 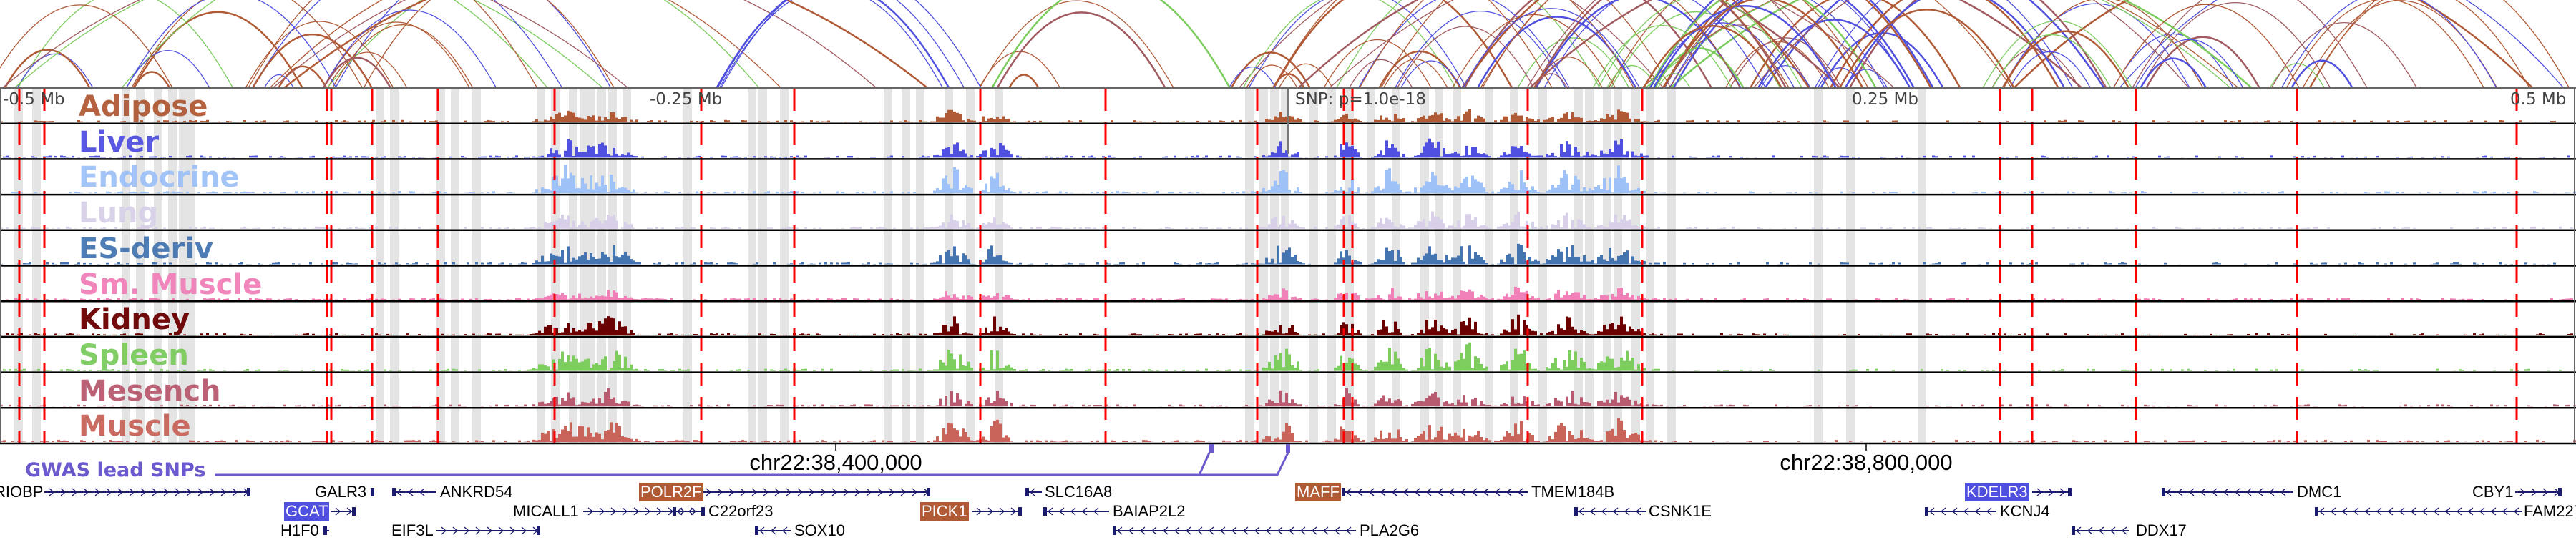 I want to click on signal-lung, so click(x=1288, y=220).